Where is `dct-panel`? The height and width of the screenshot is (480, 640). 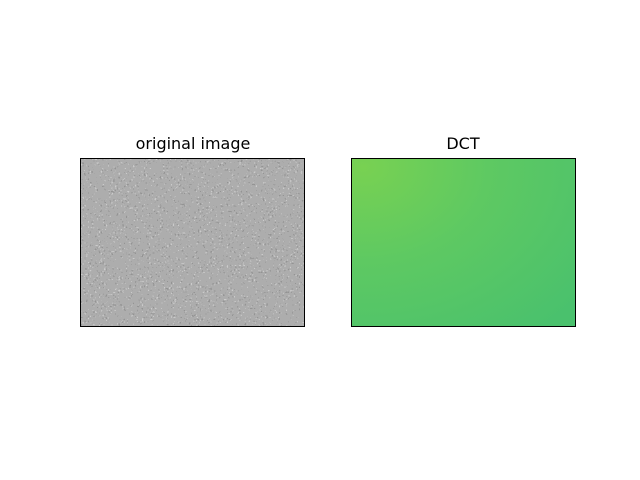 dct-panel is located at coordinates (463, 242).